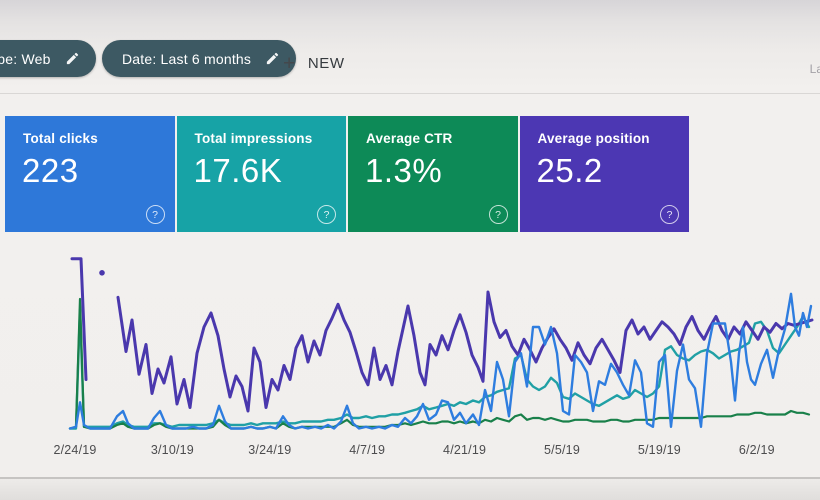  I want to click on toolbar-divider, so click(410, 93).